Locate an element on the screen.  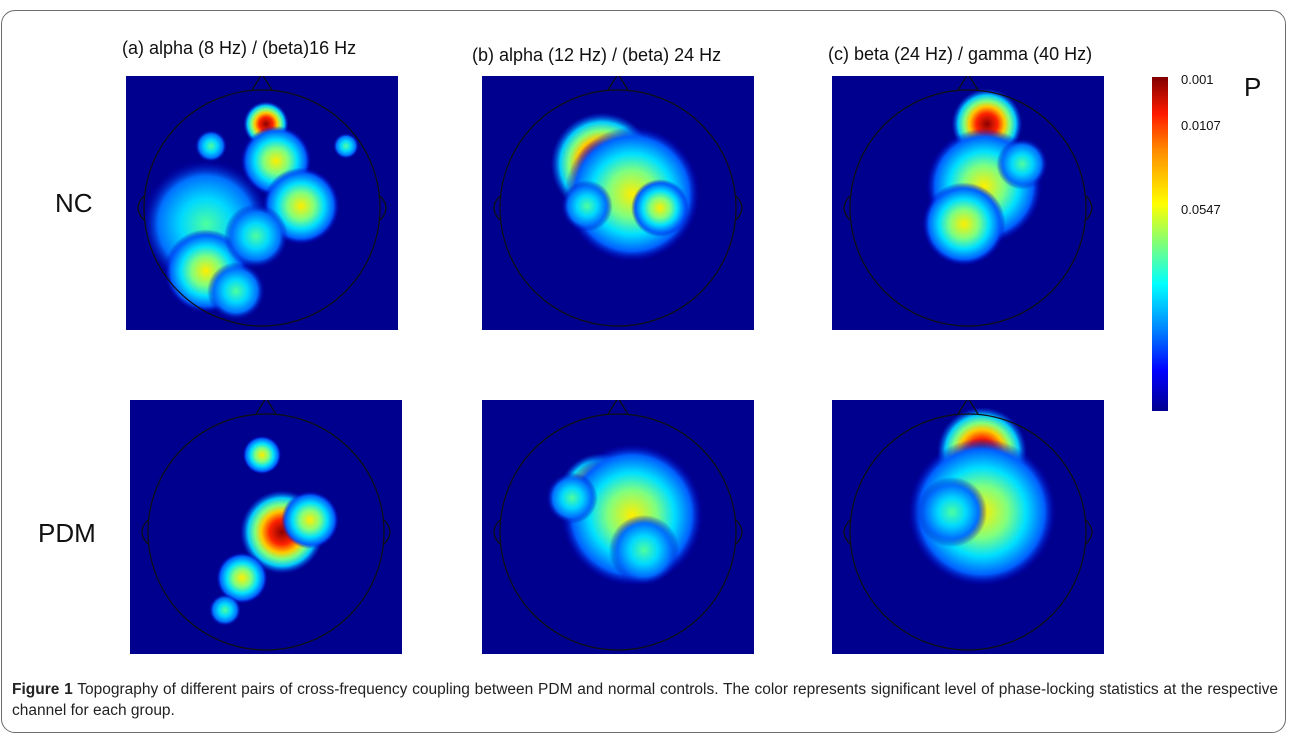
topomap-nc-b is located at coordinates (618, 203).